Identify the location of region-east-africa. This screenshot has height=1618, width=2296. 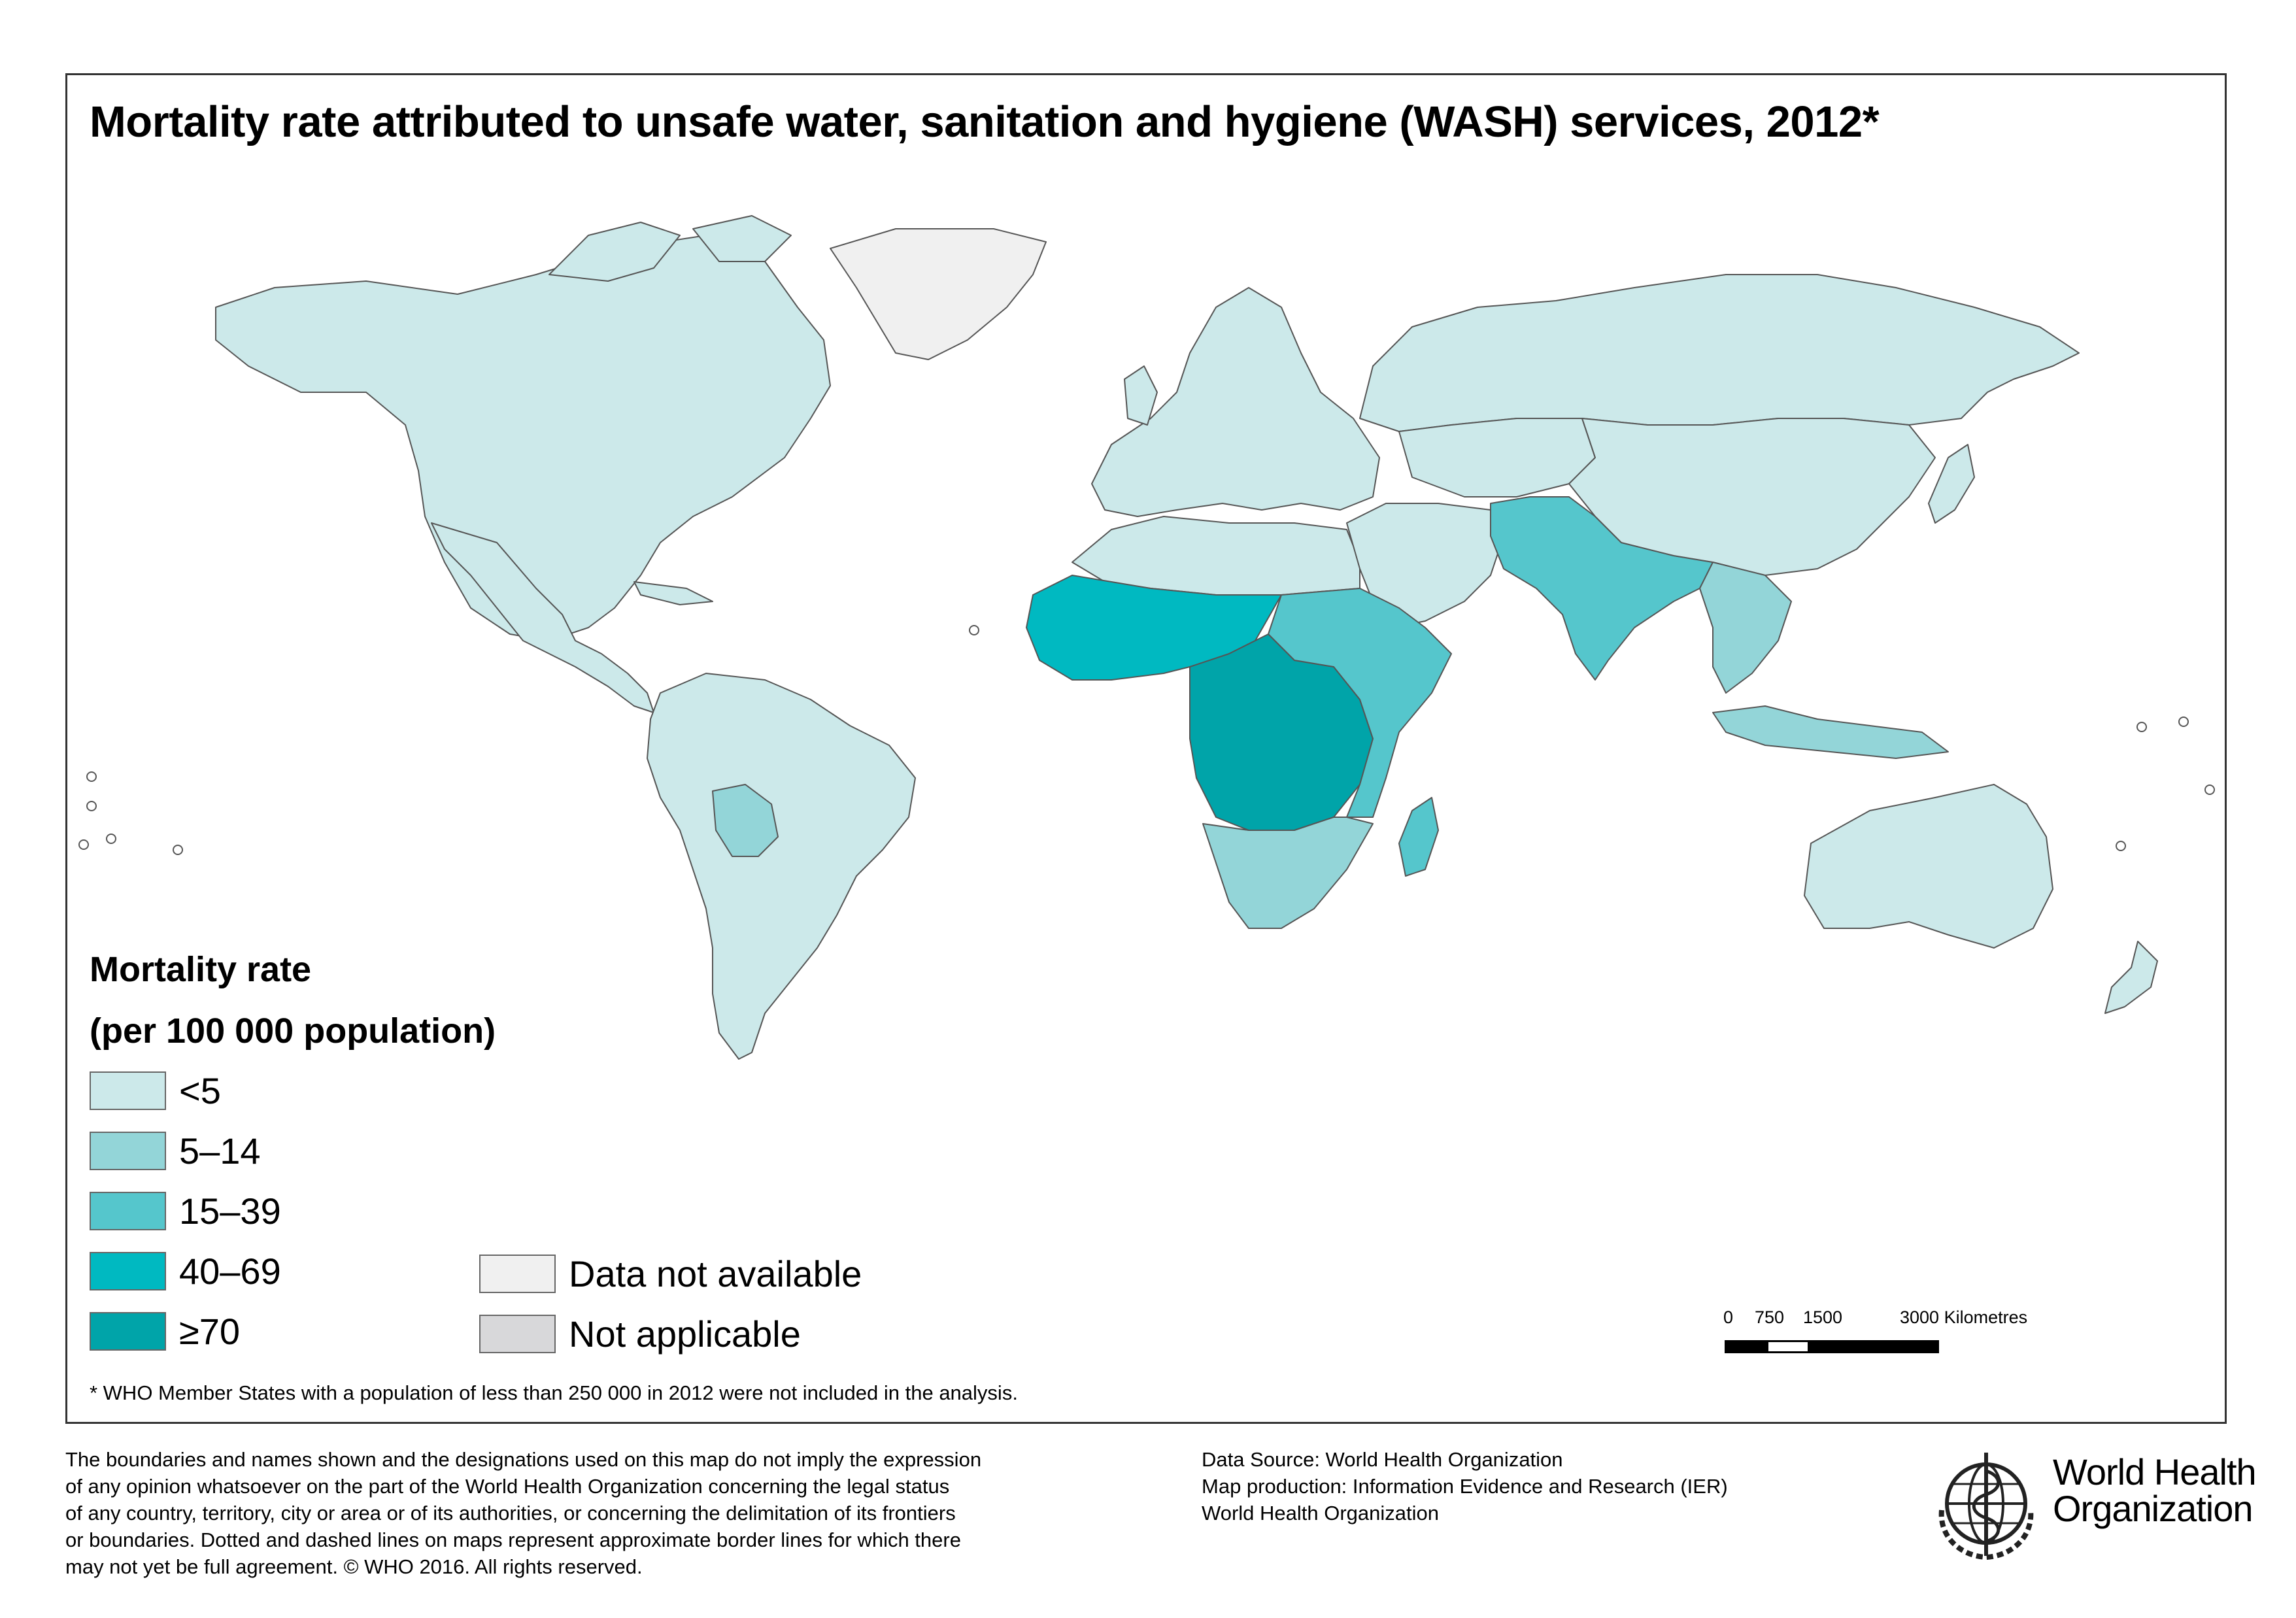
(1360, 703).